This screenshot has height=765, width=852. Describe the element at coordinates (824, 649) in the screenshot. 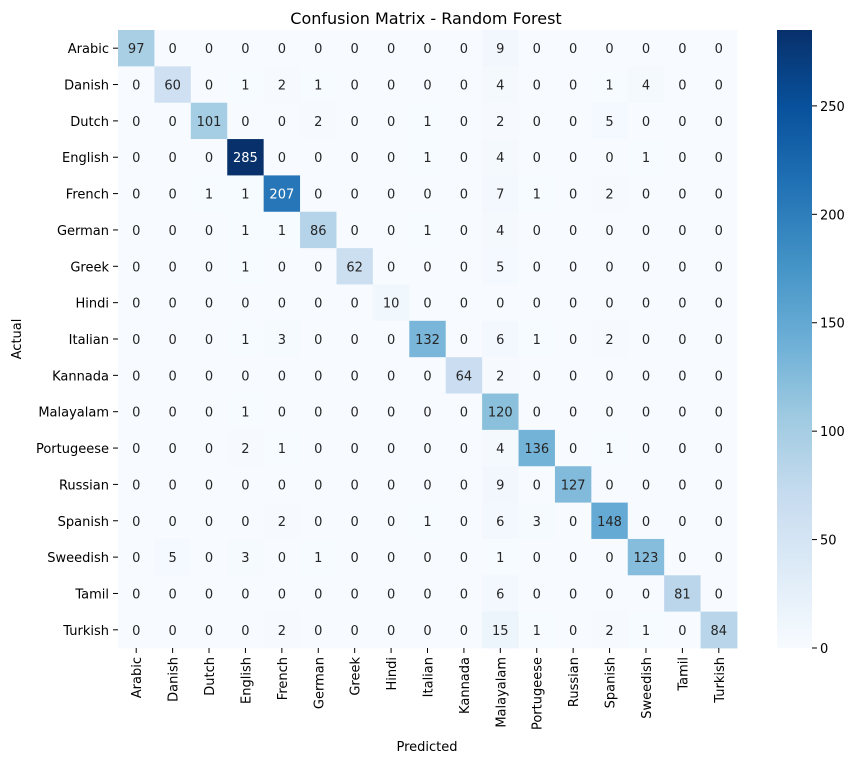

I see `colorbar-tick-label: 0` at that location.